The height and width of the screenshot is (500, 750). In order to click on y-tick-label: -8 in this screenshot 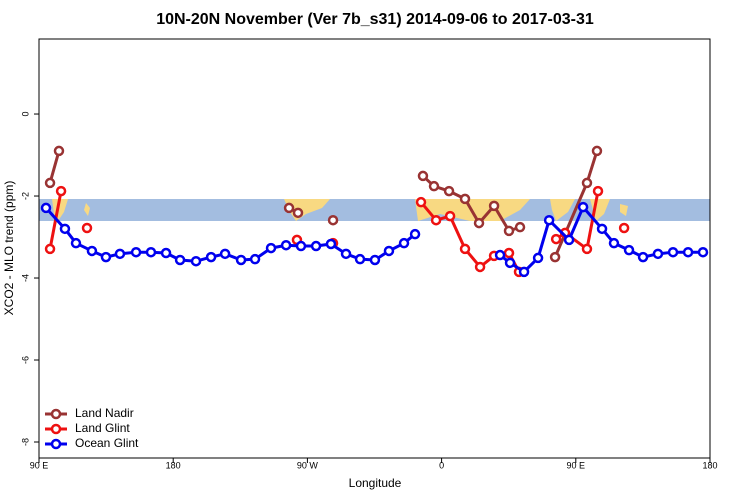, I will do `click(25, 442)`.